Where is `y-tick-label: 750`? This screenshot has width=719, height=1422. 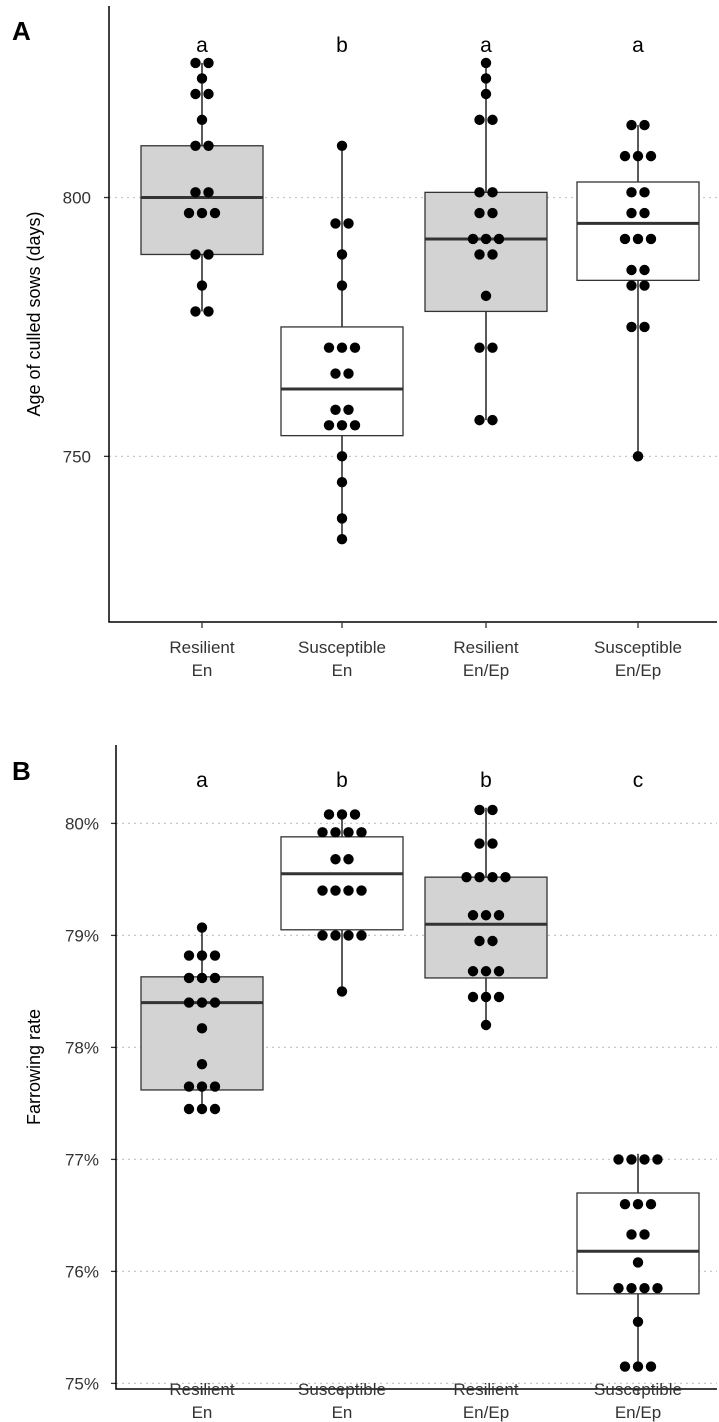 y-tick-label: 750 is located at coordinates (77, 456).